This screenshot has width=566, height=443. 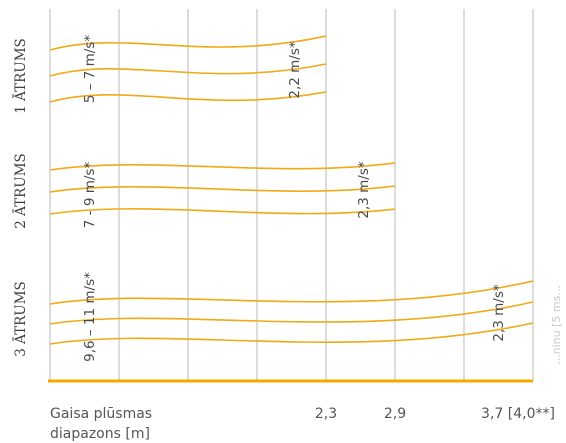 What do you see at coordinates (295, 69) in the screenshot?
I see `end-speed-1: 2,2 m/s*` at bounding box center [295, 69].